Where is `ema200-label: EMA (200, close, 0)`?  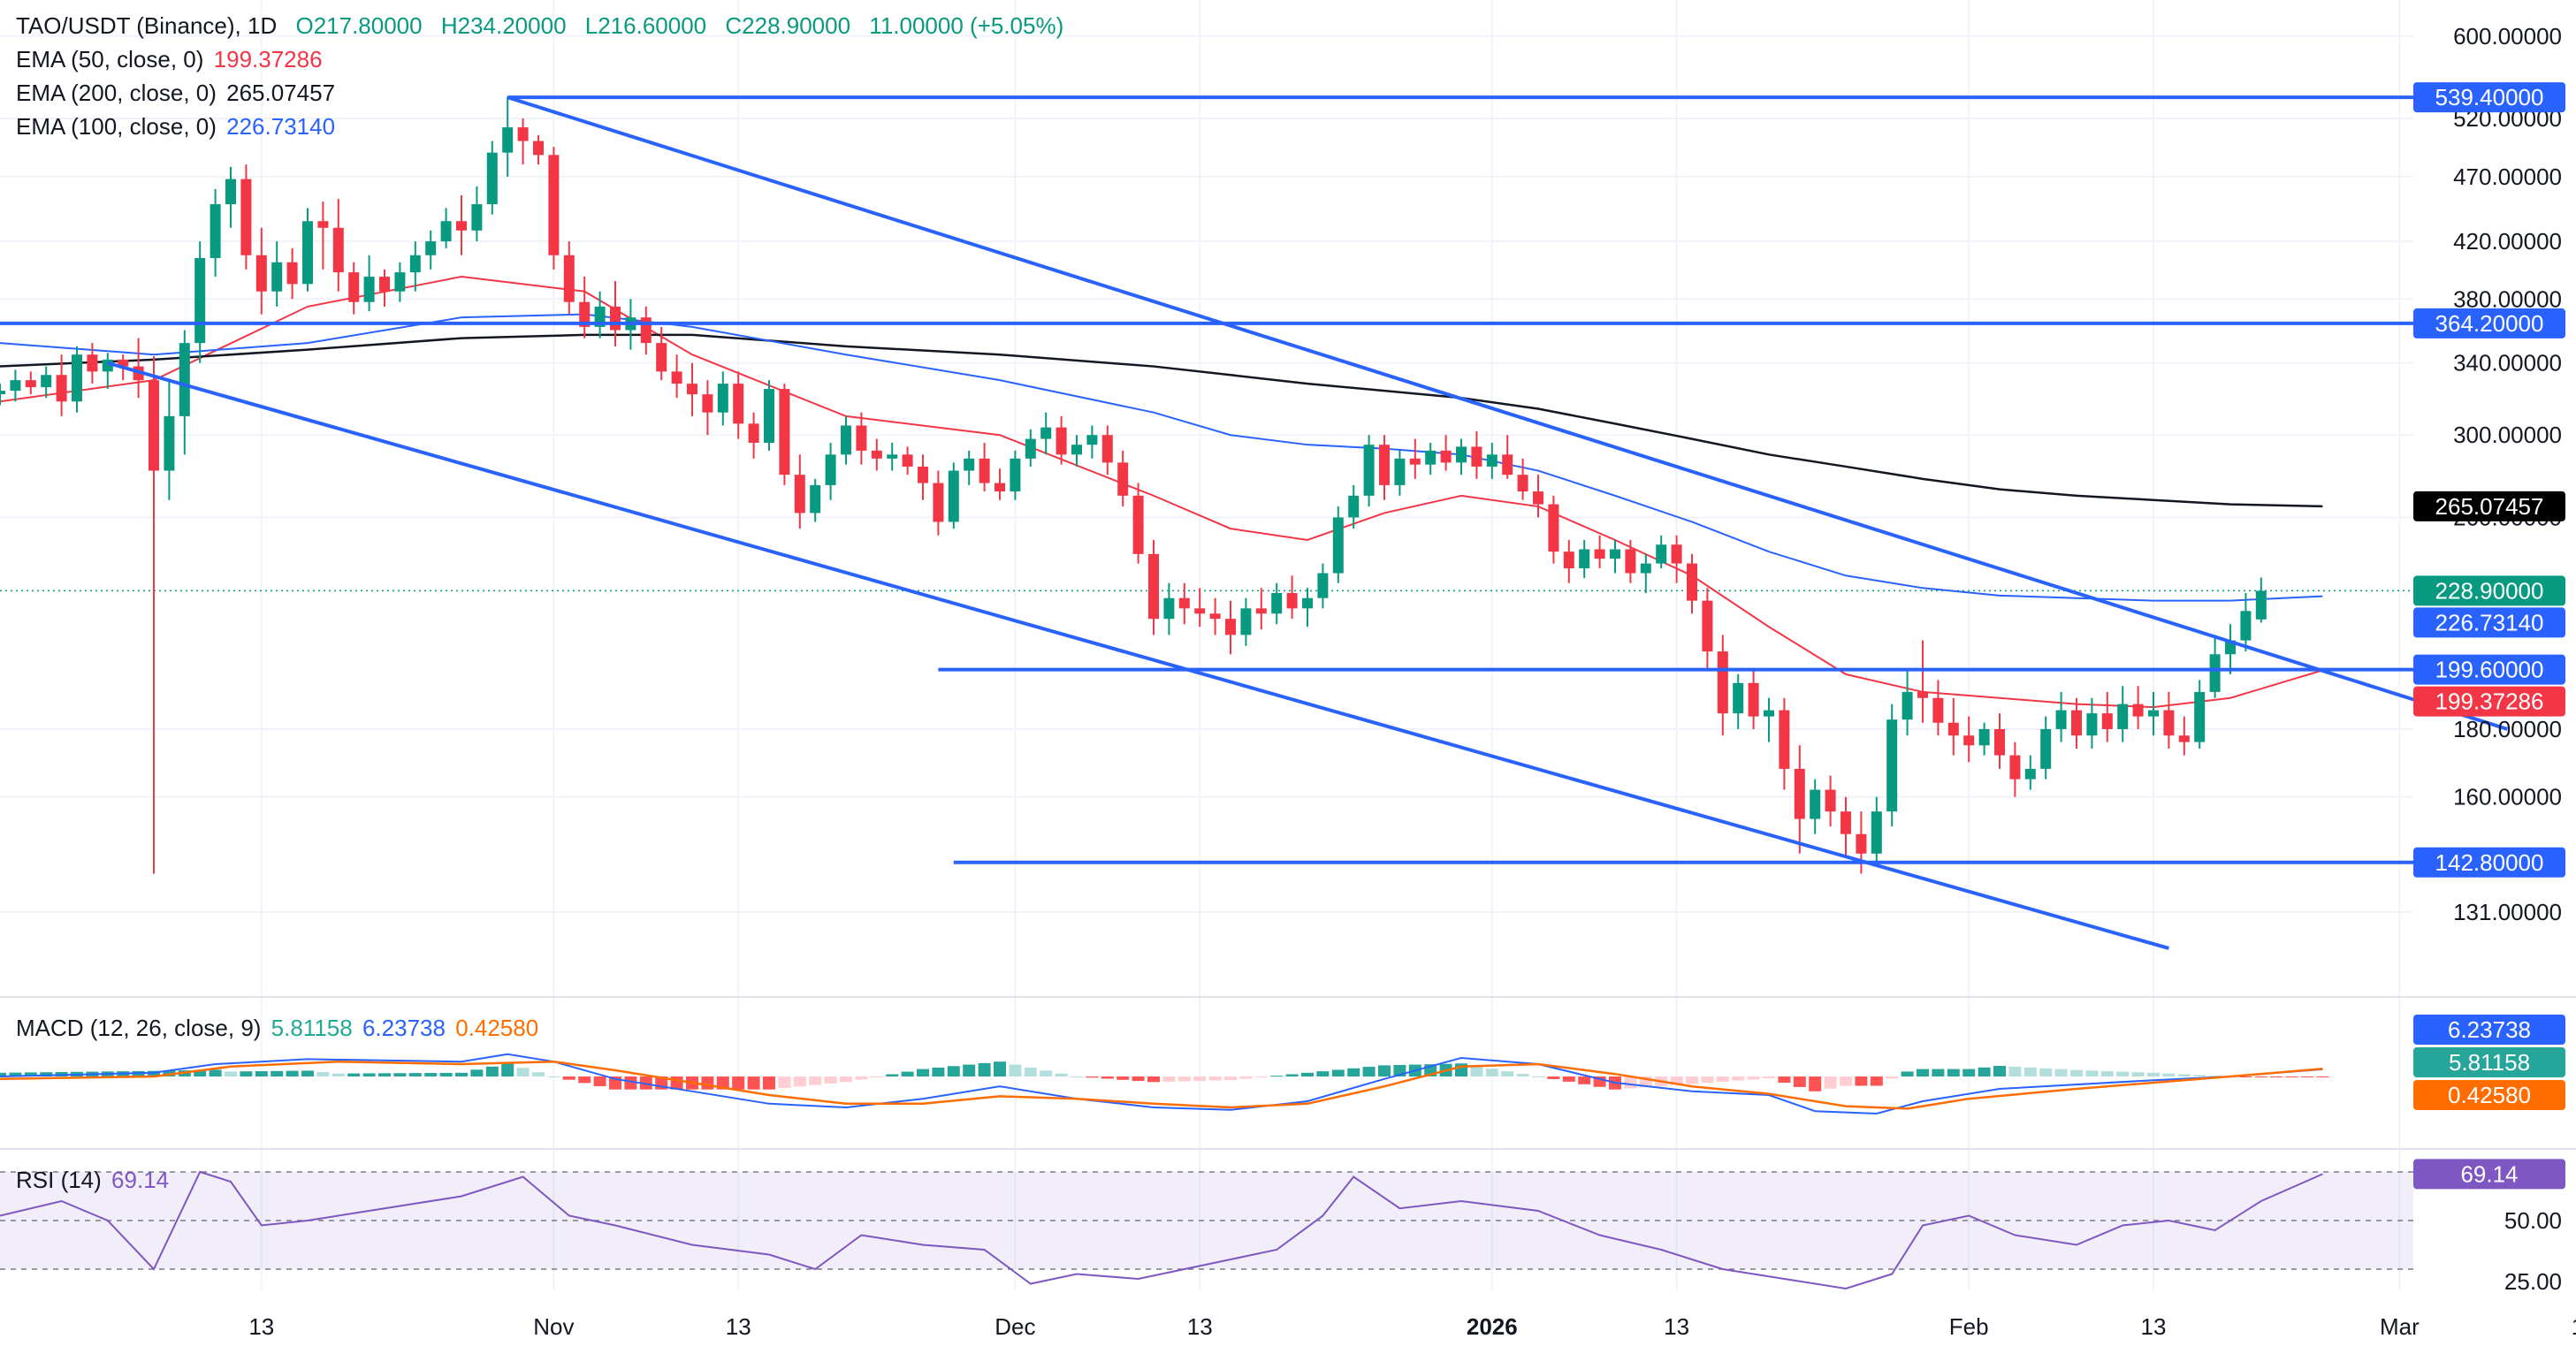
ema200-label: EMA (200, close, 0) is located at coordinates (116, 93).